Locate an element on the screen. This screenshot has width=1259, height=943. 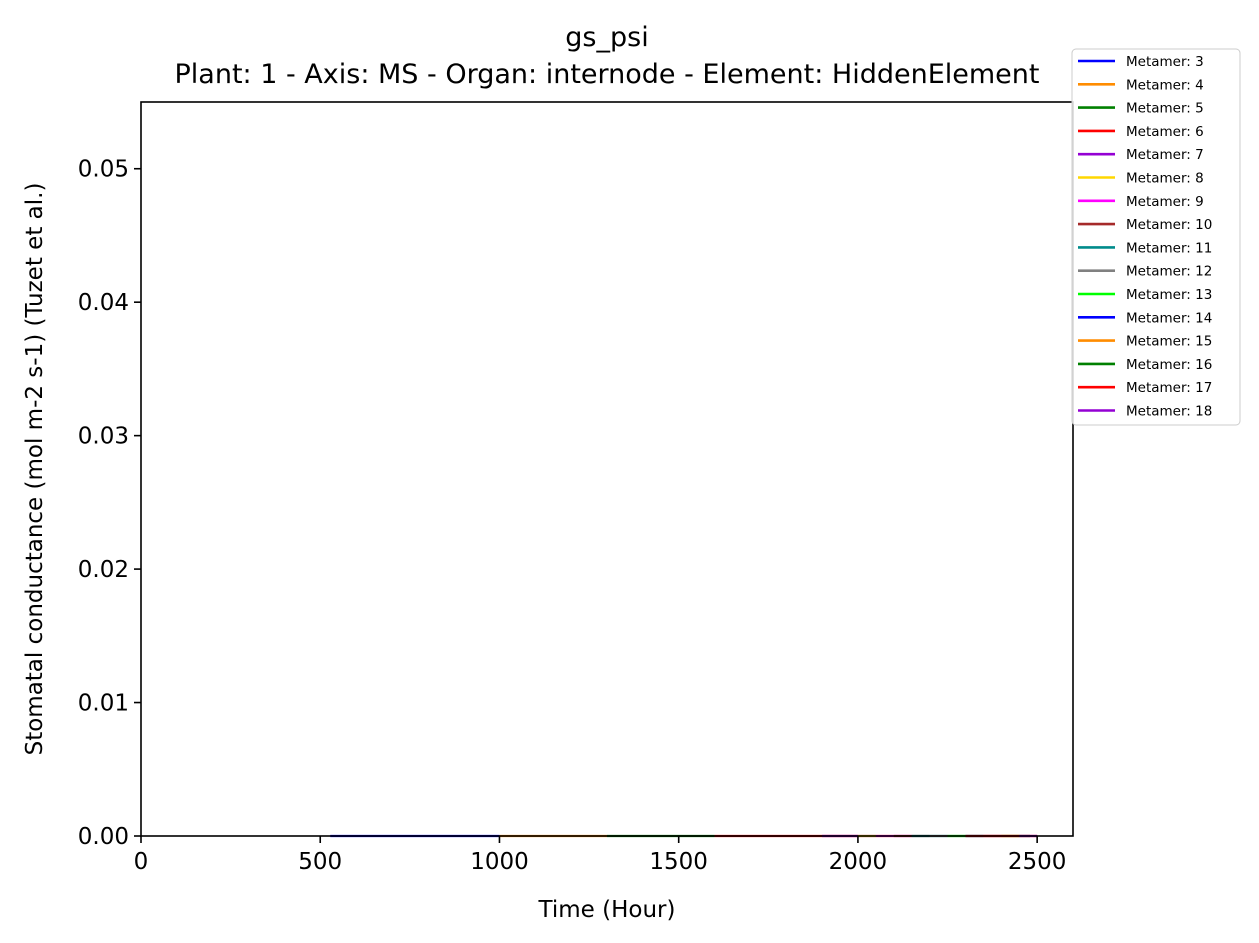
legend-item: Metamer: 11 is located at coordinates (1145, 248).